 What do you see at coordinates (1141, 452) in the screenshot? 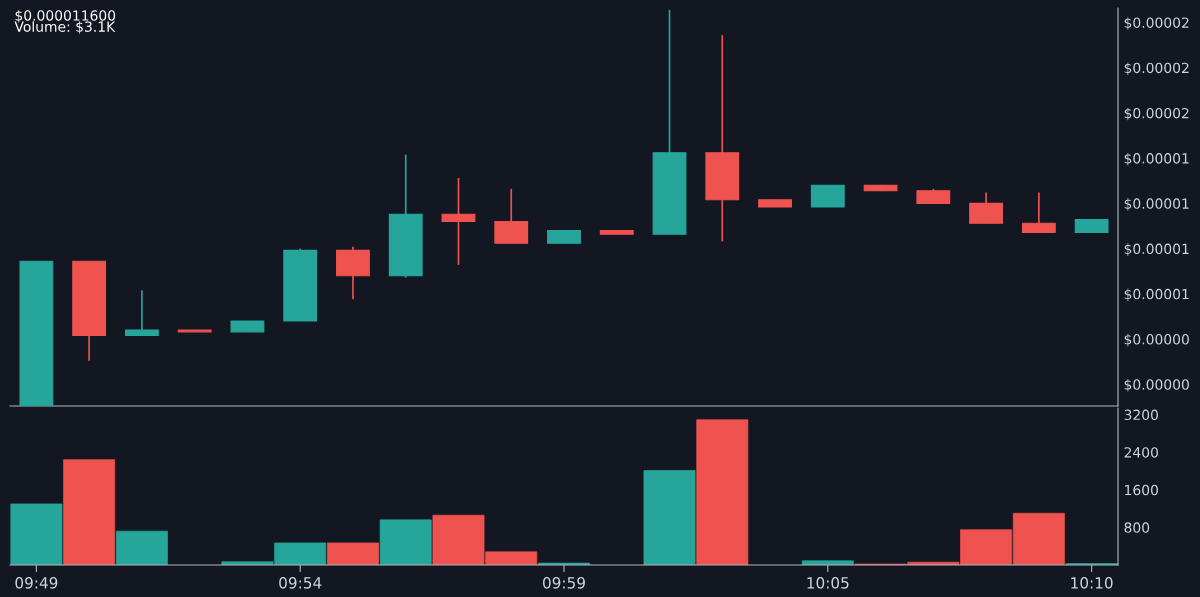
I see `y-tick-label: 2400` at bounding box center [1141, 452].